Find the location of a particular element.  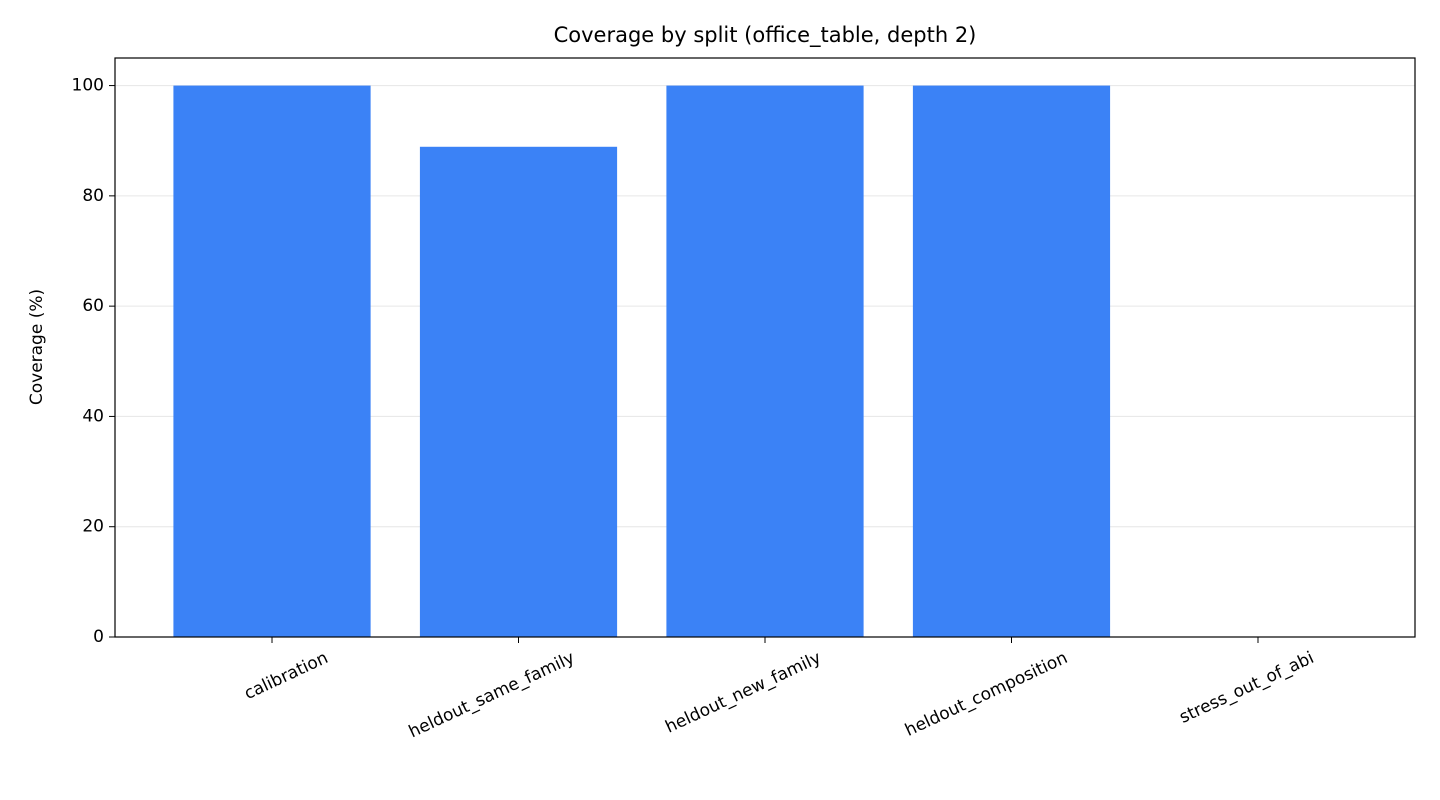

x-tick-label: heldout_composition is located at coordinates (986, 694).